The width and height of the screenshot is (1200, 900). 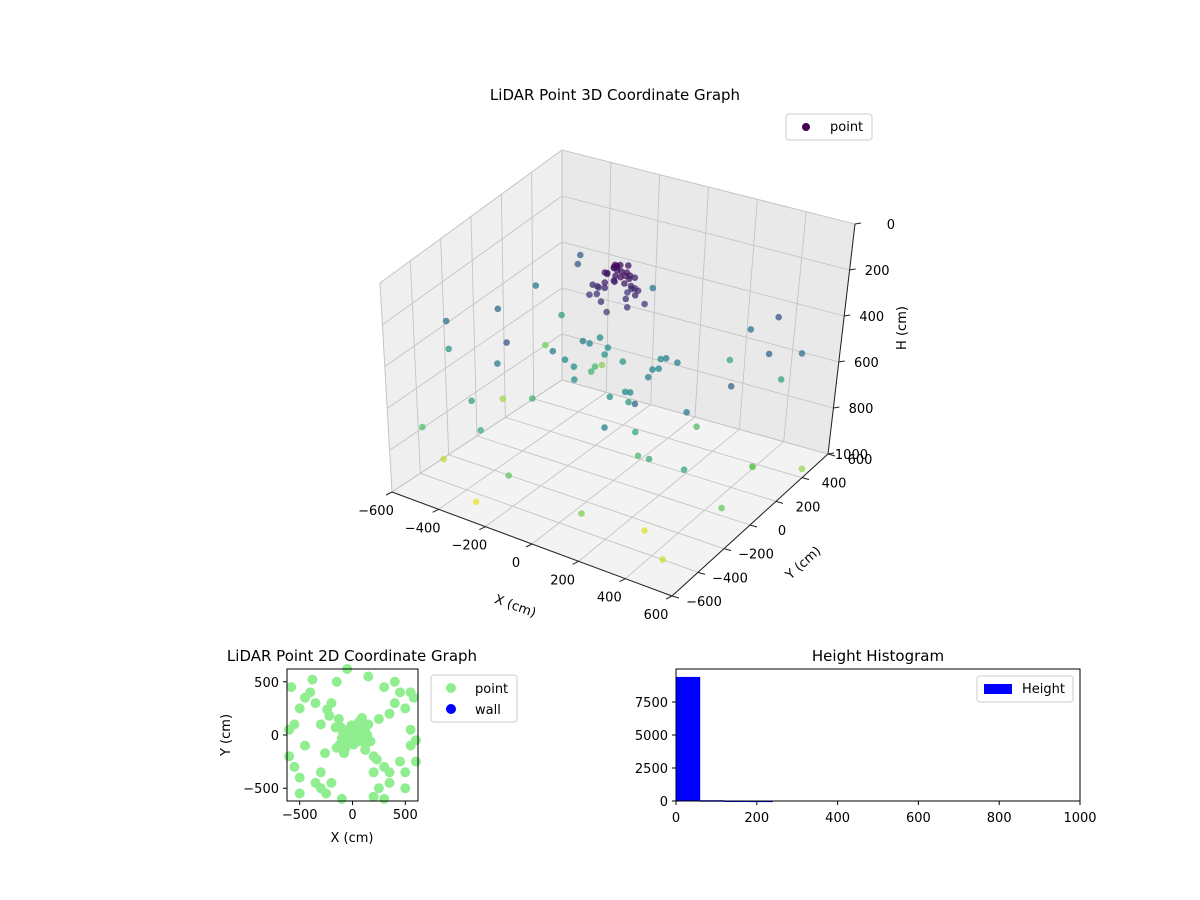 I want to click on x-tick-3d, so click(x=669, y=597).